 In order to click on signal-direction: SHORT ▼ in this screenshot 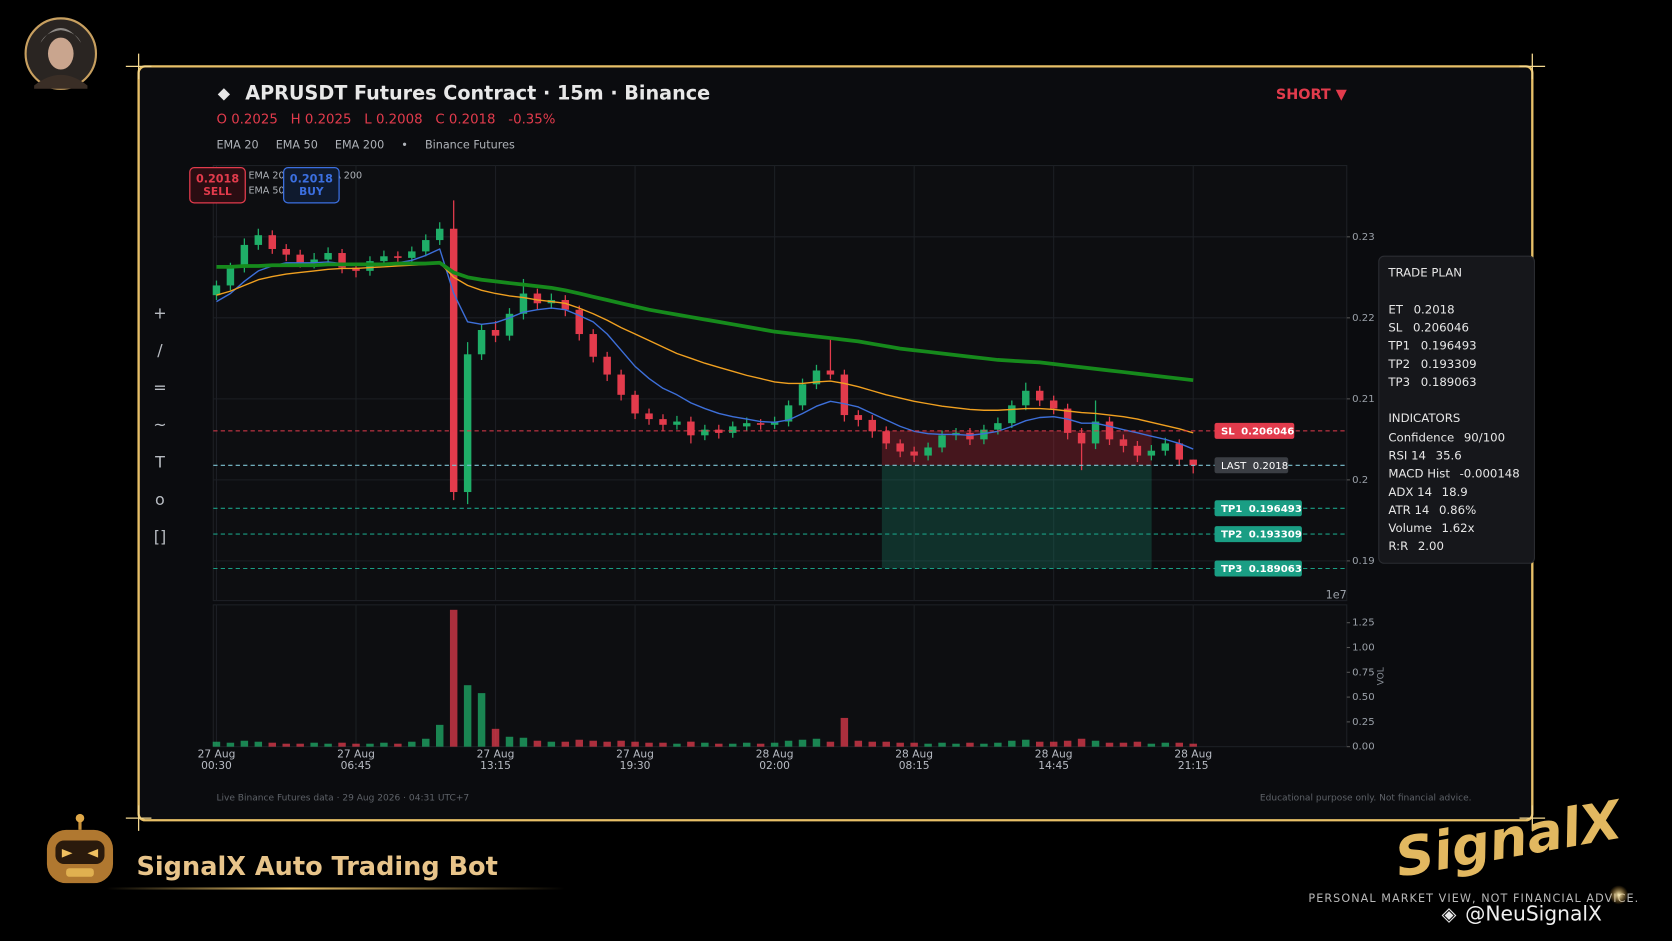, I will do `click(1312, 95)`.